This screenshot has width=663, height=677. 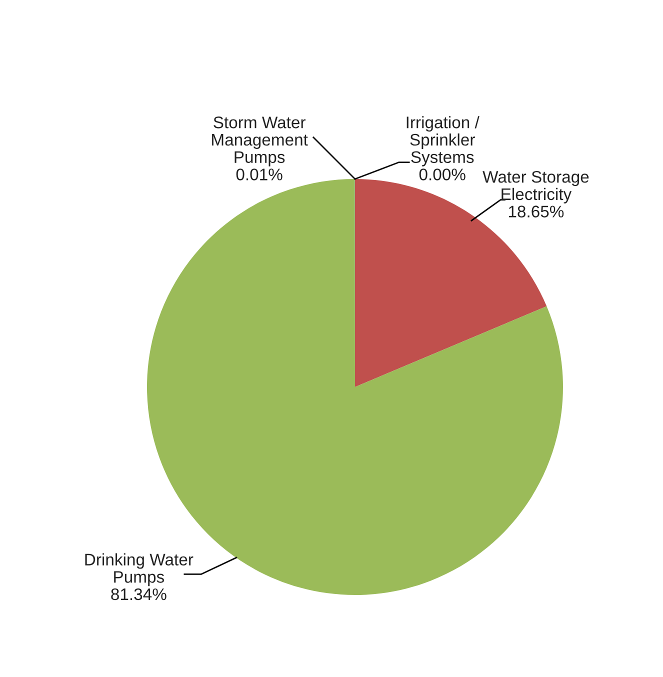 I want to click on data-label: 18.65%, so click(x=536, y=212).